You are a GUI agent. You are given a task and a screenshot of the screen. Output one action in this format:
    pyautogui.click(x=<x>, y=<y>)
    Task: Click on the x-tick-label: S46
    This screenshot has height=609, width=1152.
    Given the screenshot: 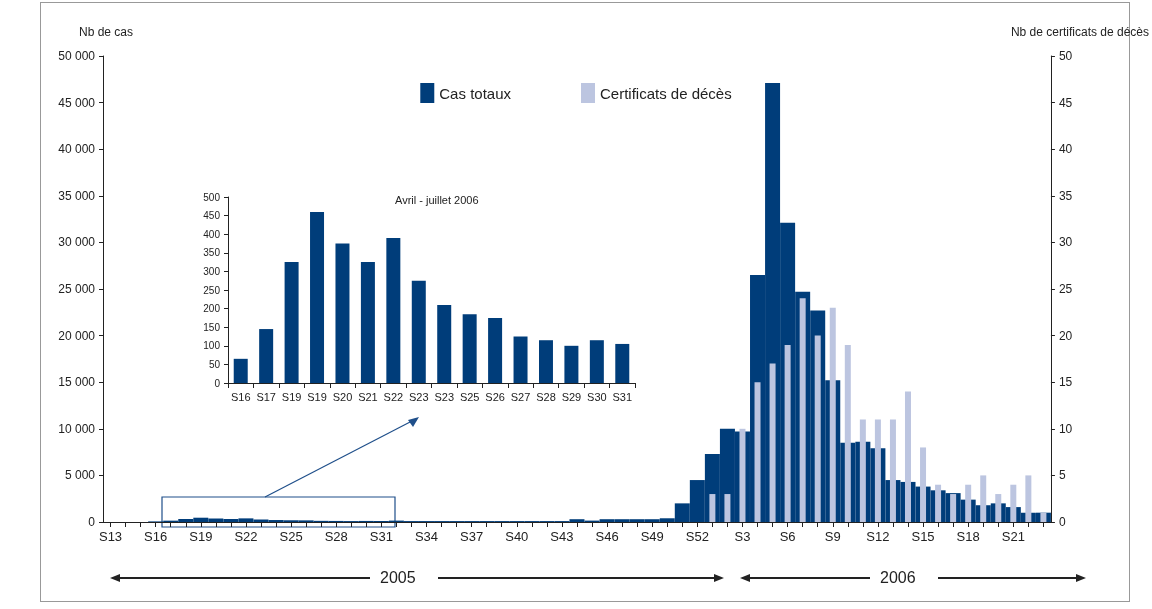 What is the action you would take?
    pyautogui.click(x=607, y=536)
    